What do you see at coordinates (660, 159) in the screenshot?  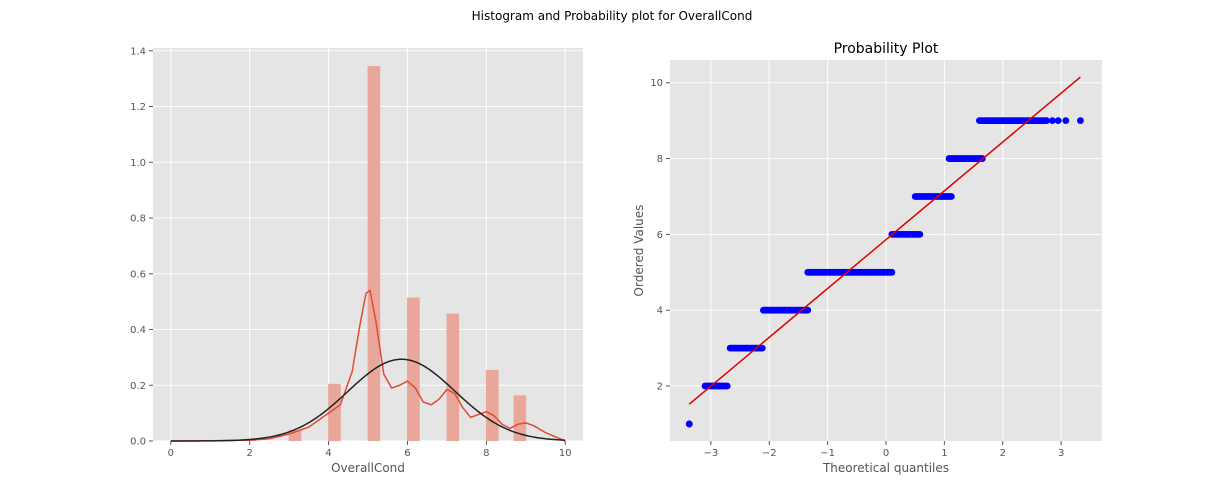 I see `y-tick-label: 8` at bounding box center [660, 159].